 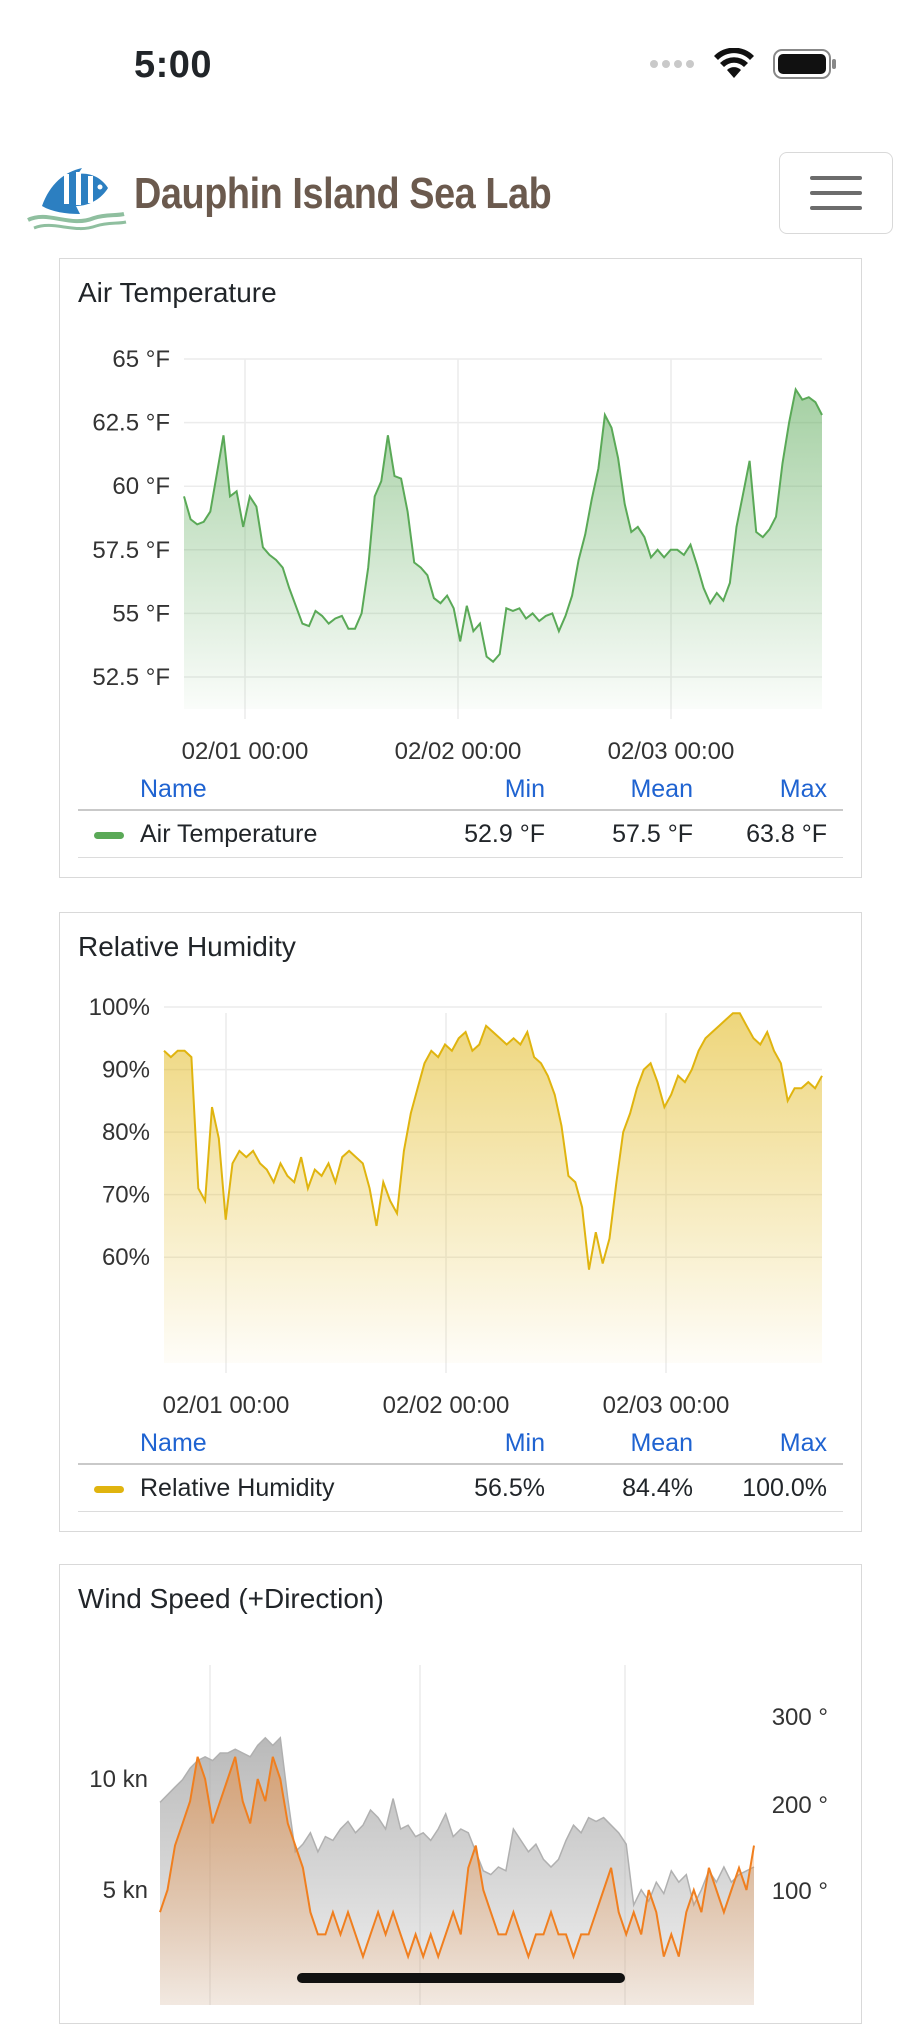 What do you see at coordinates (173, 65) in the screenshot?
I see `status-time: 5:00` at bounding box center [173, 65].